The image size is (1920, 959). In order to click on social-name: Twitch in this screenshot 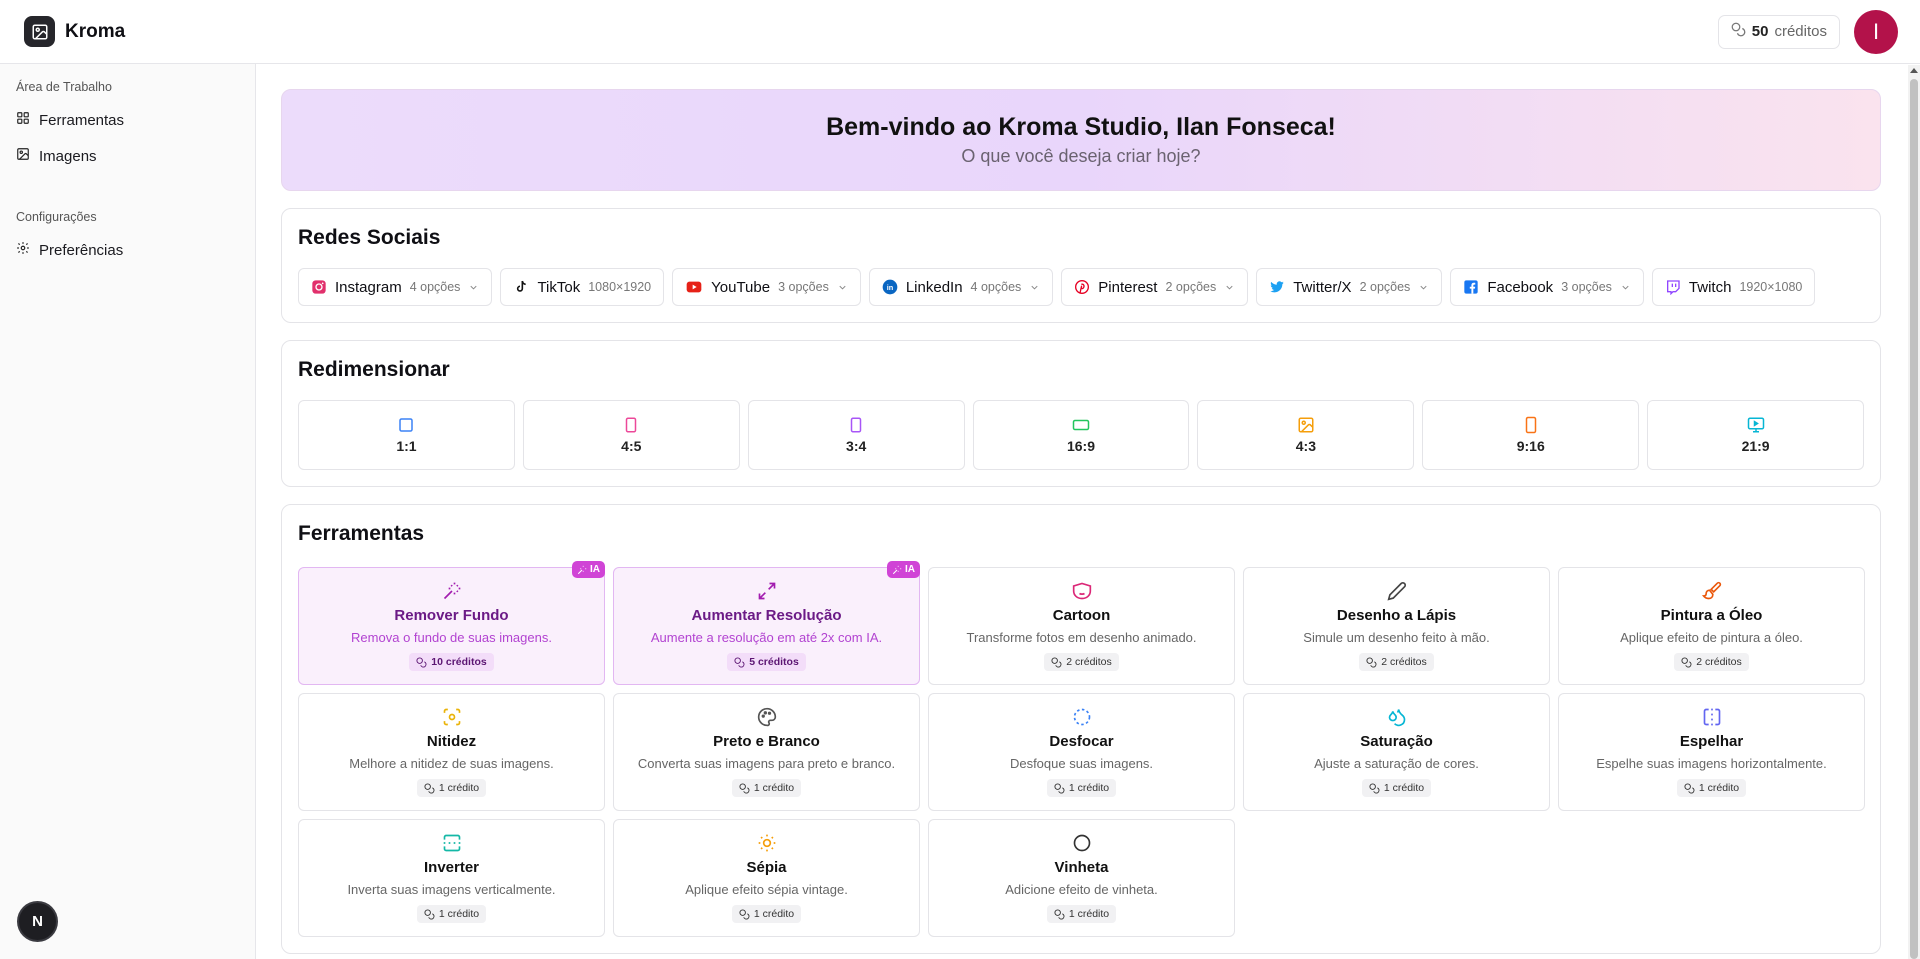, I will do `click(1710, 287)`.